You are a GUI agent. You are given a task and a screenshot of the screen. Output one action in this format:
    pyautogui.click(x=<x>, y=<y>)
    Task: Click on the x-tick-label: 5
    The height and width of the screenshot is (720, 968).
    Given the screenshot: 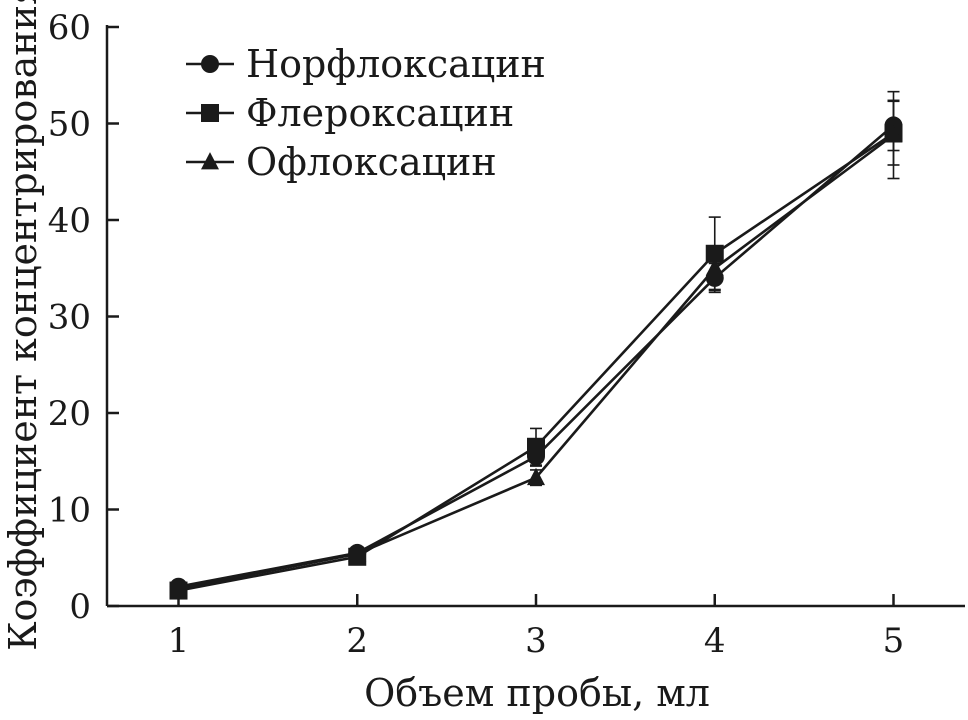 What is the action you would take?
    pyautogui.click(x=894, y=641)
    